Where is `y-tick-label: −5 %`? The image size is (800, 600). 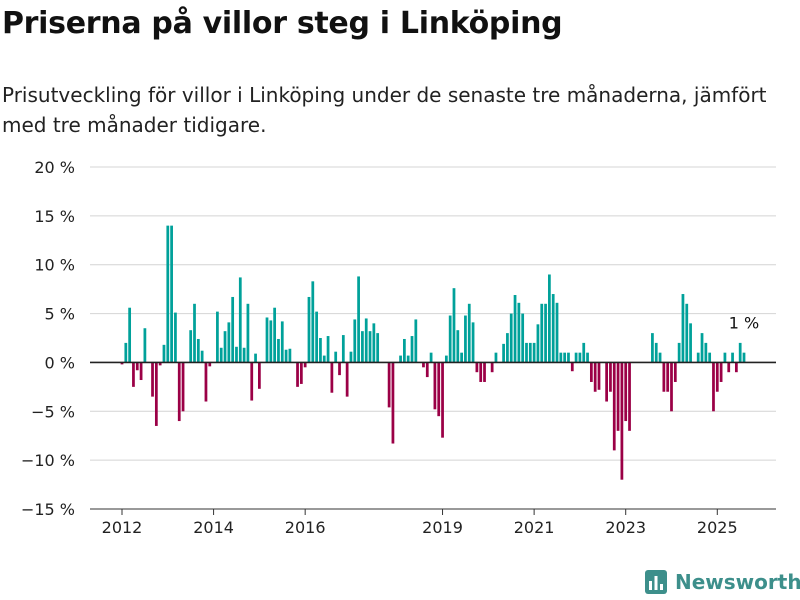
y-tick-label: −5 % is located at coordinates (53, 411).